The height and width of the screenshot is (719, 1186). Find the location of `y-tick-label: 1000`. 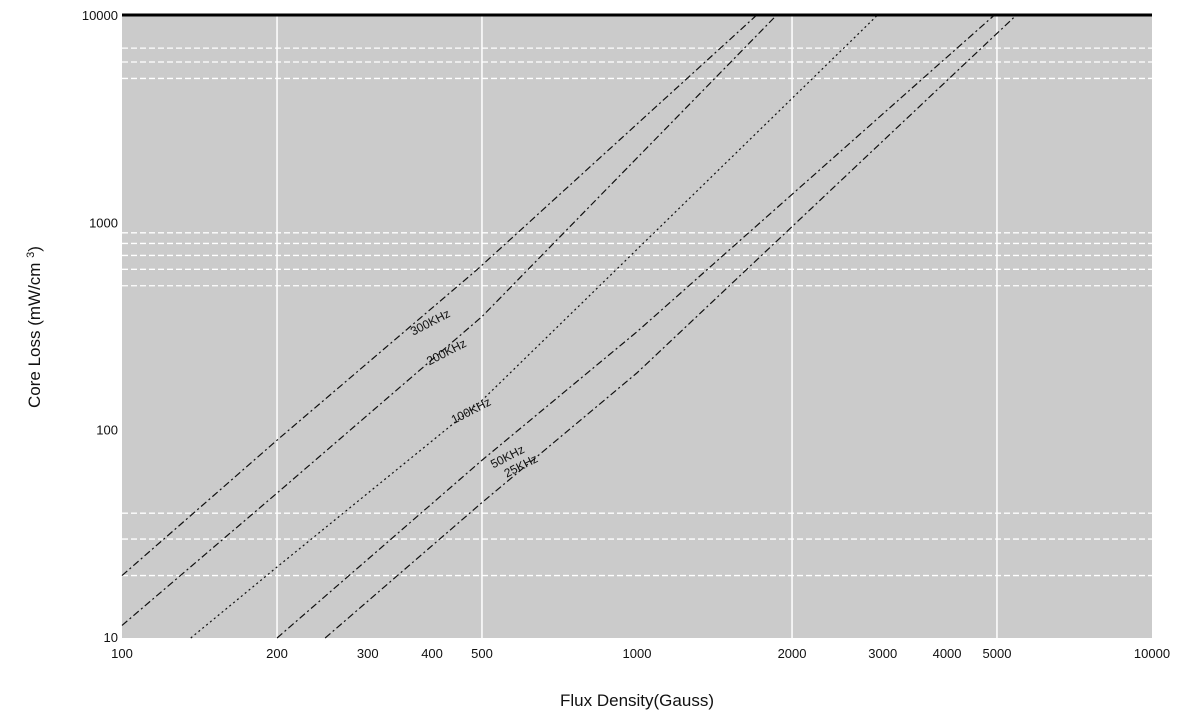

y-tick-label: 1000 is located at coordinates (103, 222).